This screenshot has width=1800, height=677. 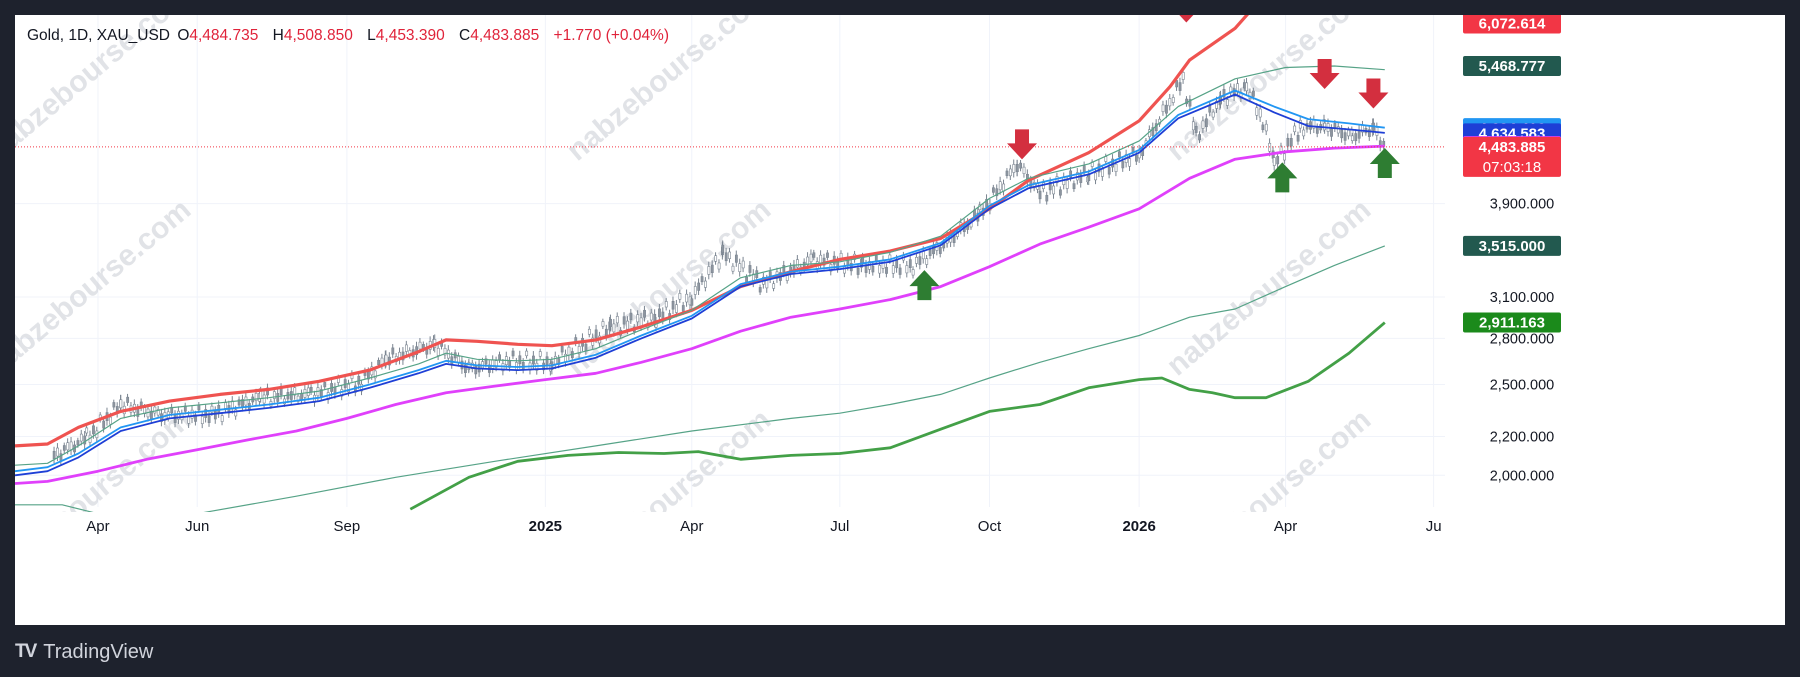 I want to click on change-value: +1.770 (+0.04%), so click(x=611, y=35).